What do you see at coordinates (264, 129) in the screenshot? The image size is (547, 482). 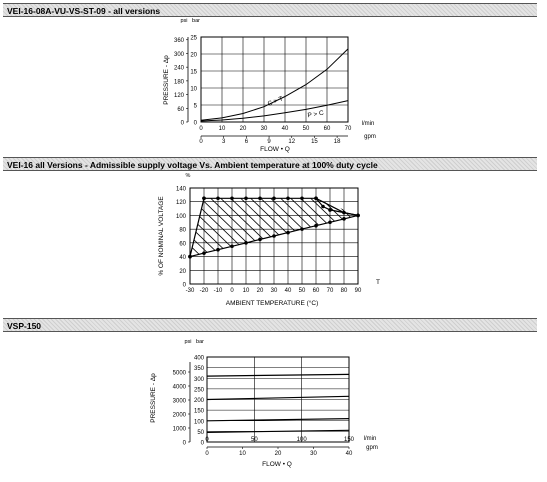 I see `x-tick-label-lmin: 30` at bounding box center [264, 129].